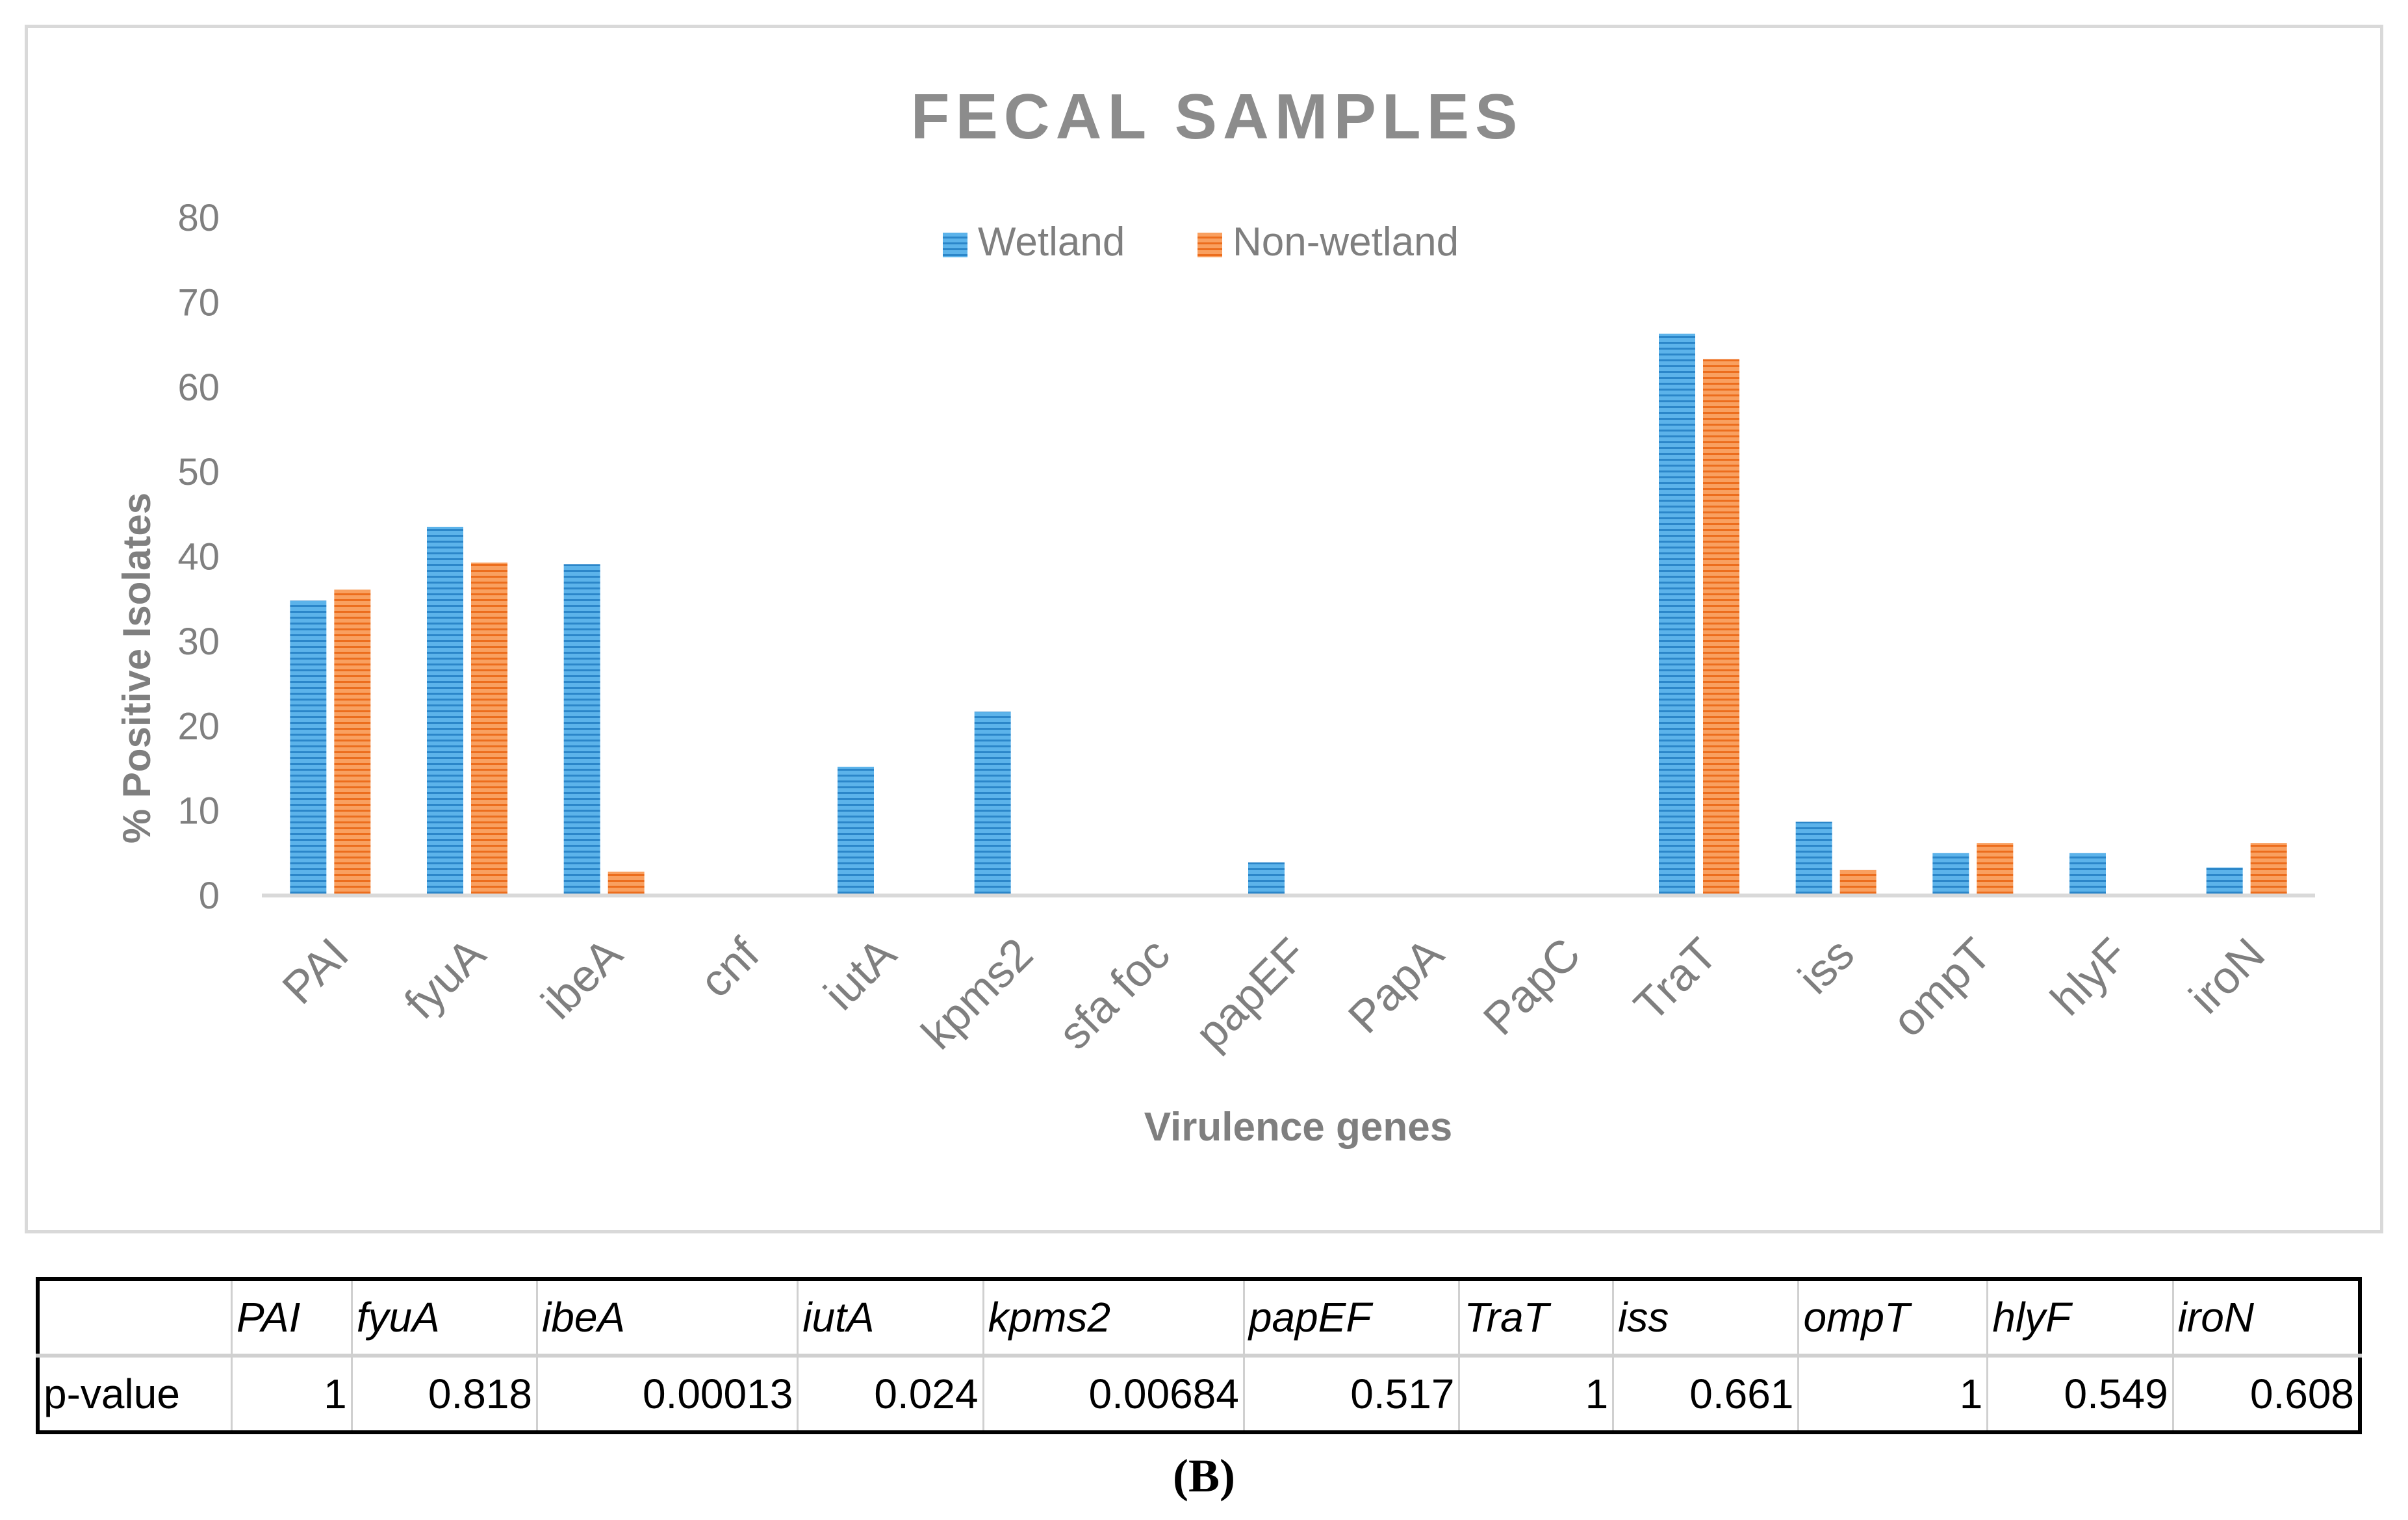 The width and height of the screenshot is (2408, 1520). Describe the element at coordinates (2268, 869) in the screenshot. I see `bar-non-wetland-iron` at that location.